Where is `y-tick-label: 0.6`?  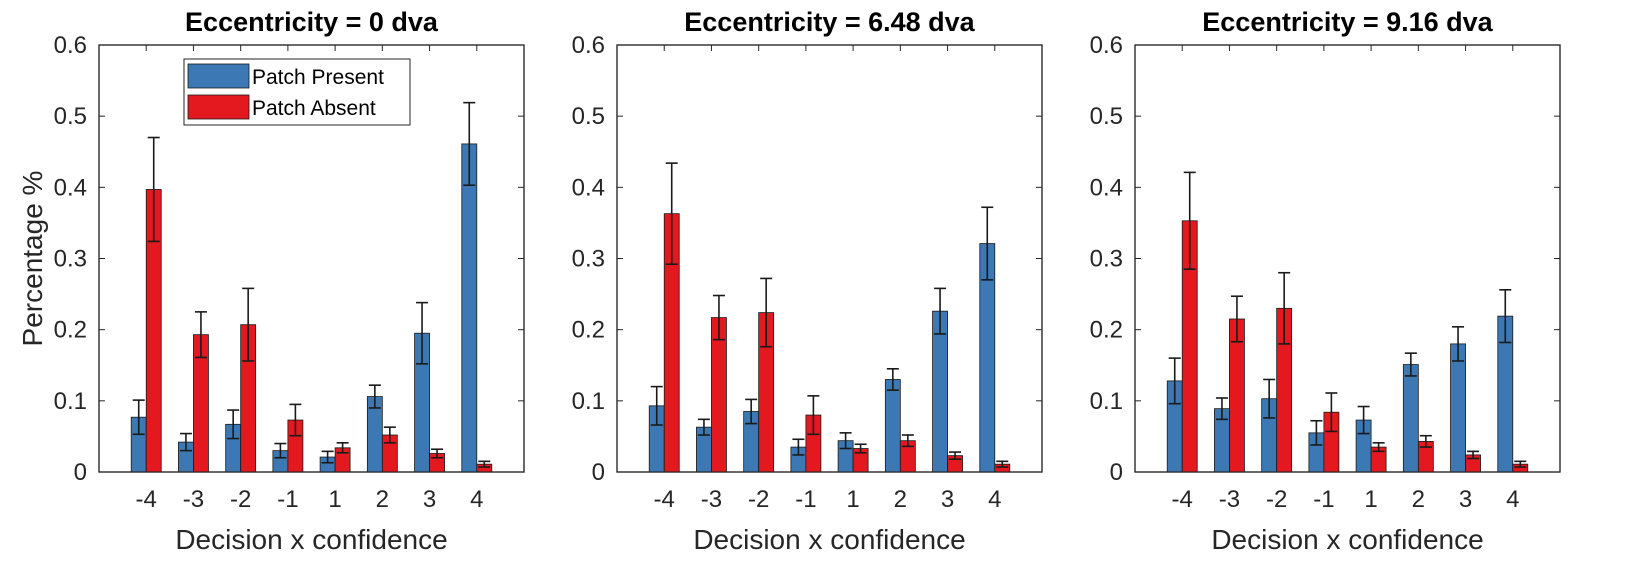
y-tick-label: 0.6 is located at coordinates (70, 45).